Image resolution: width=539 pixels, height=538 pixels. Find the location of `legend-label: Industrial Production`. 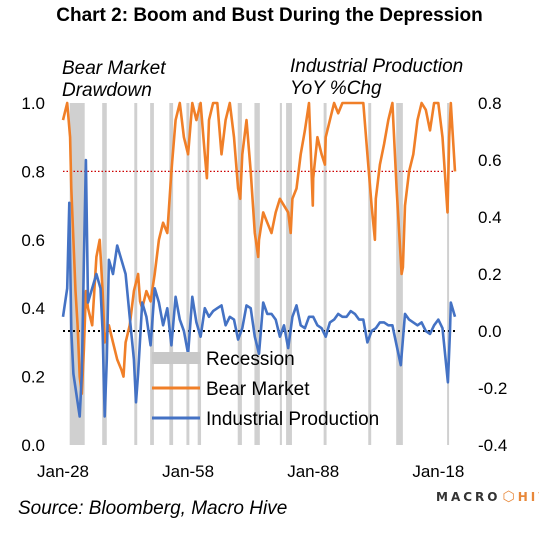

legend-label: Industrial Production is located at coordinates (292, 419).